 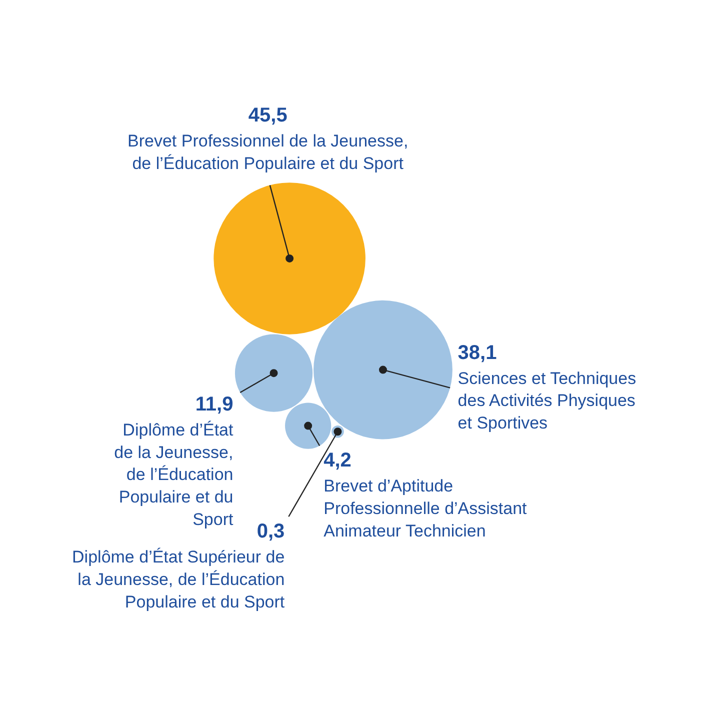 I want to click on data-label: 11,9, so click(x=214, y=405).